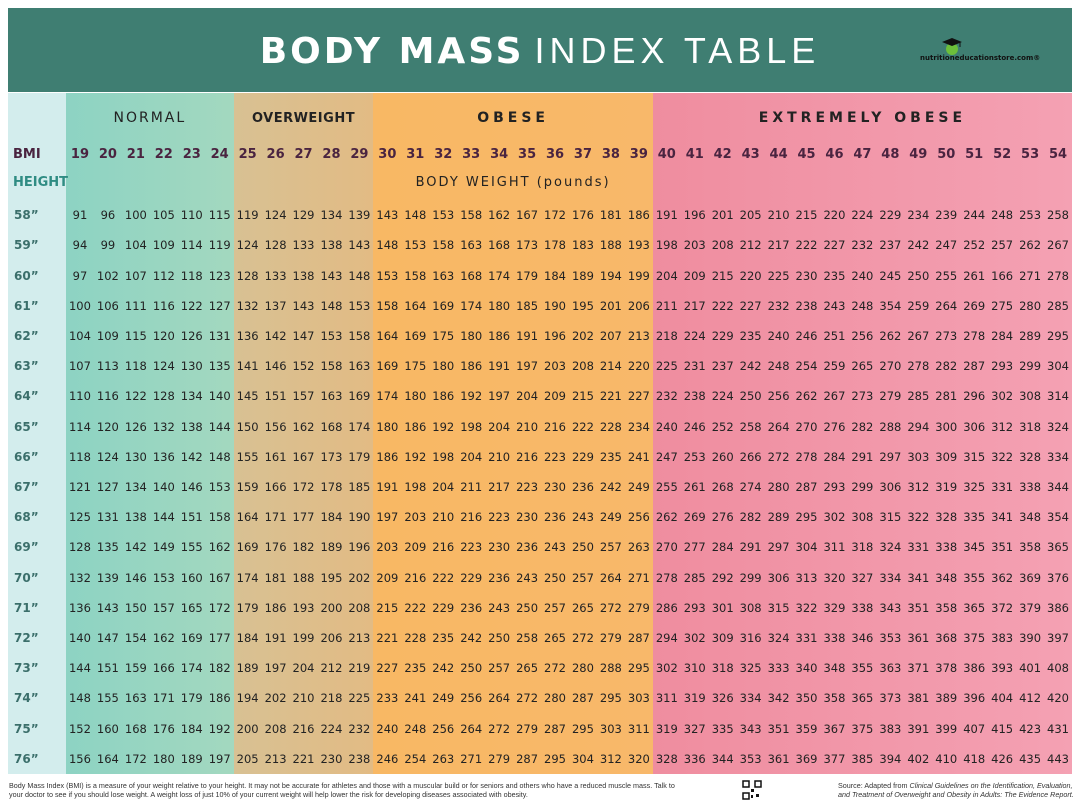  Describe the element at coordinates (331, 275) in the screenshot. I see `weight-value: 143` at that location.